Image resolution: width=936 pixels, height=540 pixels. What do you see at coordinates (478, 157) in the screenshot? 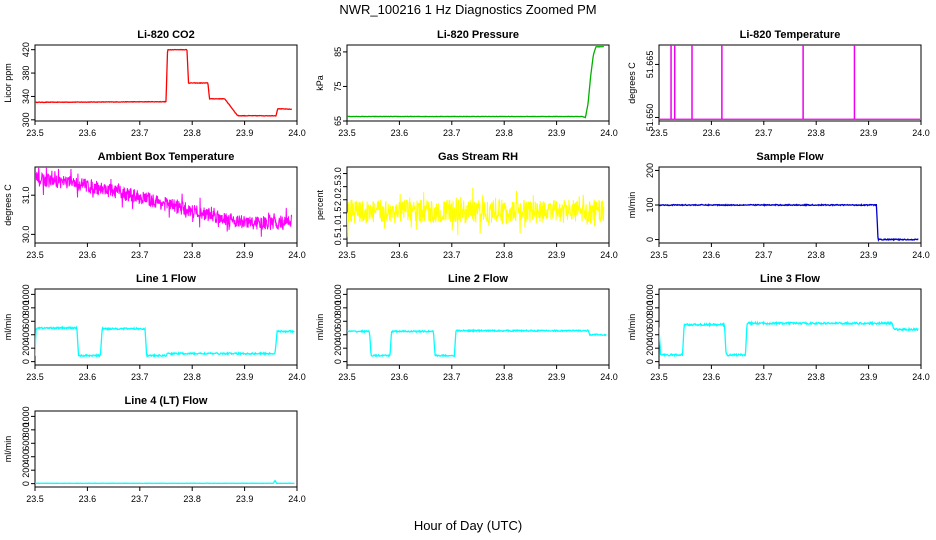
I see `panel-title: Gas Stream RH` at bounding box center [478, 157].